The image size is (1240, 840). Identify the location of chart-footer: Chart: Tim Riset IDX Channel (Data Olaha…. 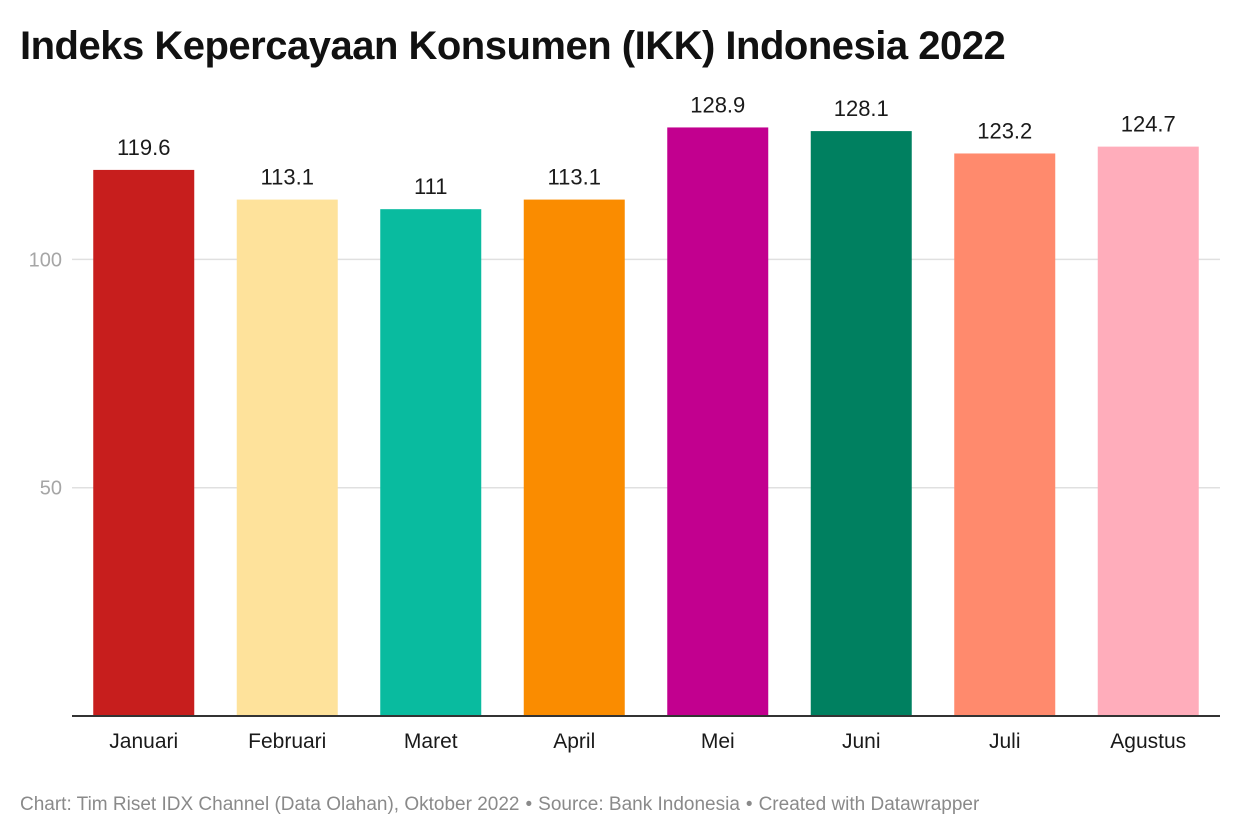
(499, 805).